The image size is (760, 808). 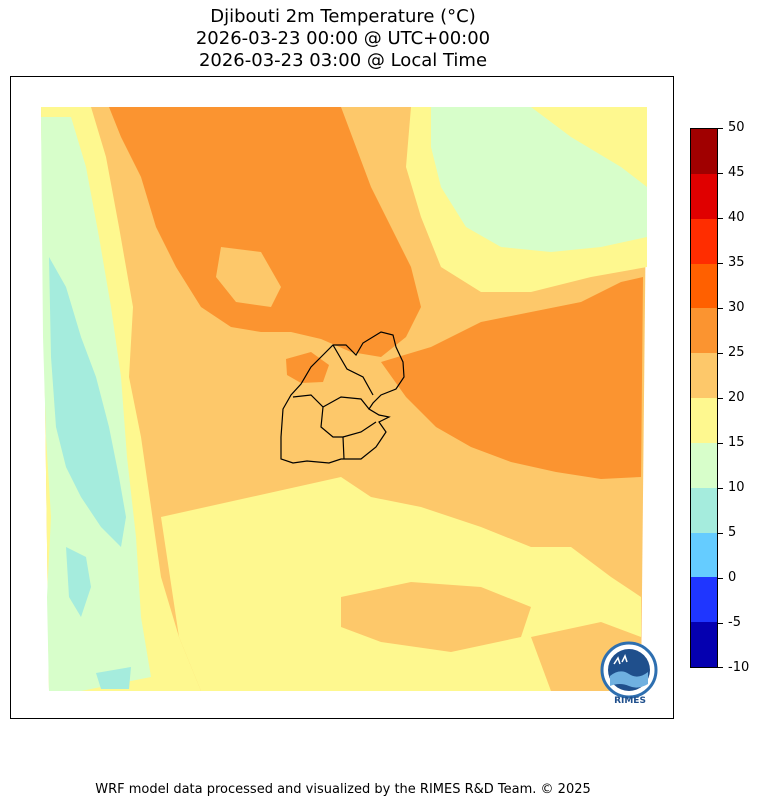 What do you see at coordinates (732, 577) in the screenshot?
I see `colorbar-label: 0` at bounding box center [732, 577].